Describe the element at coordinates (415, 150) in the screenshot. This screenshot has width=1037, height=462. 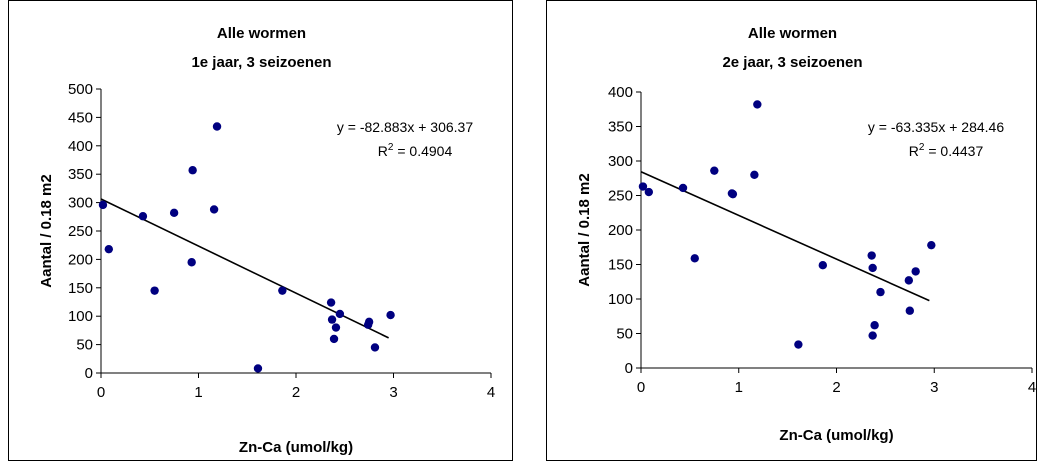
I see `r-squared-label: R2 = 0.4904` at that location.